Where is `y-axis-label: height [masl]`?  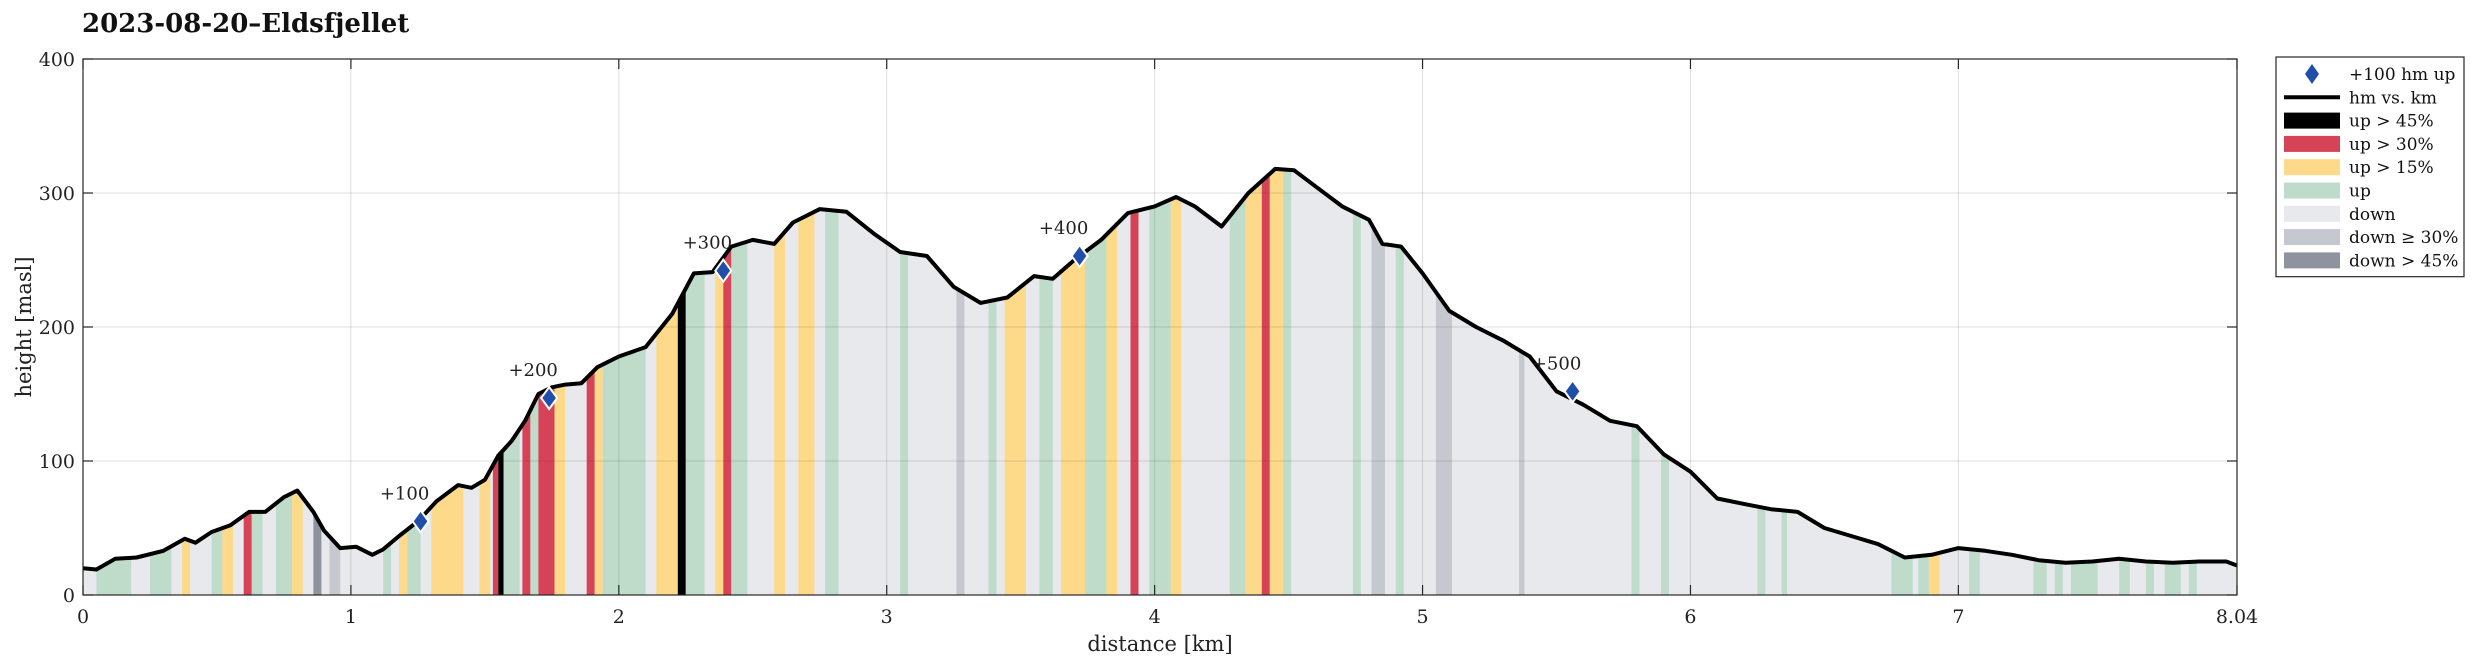 y-axis-label: height [masl] is located at coordinates (24, 326).